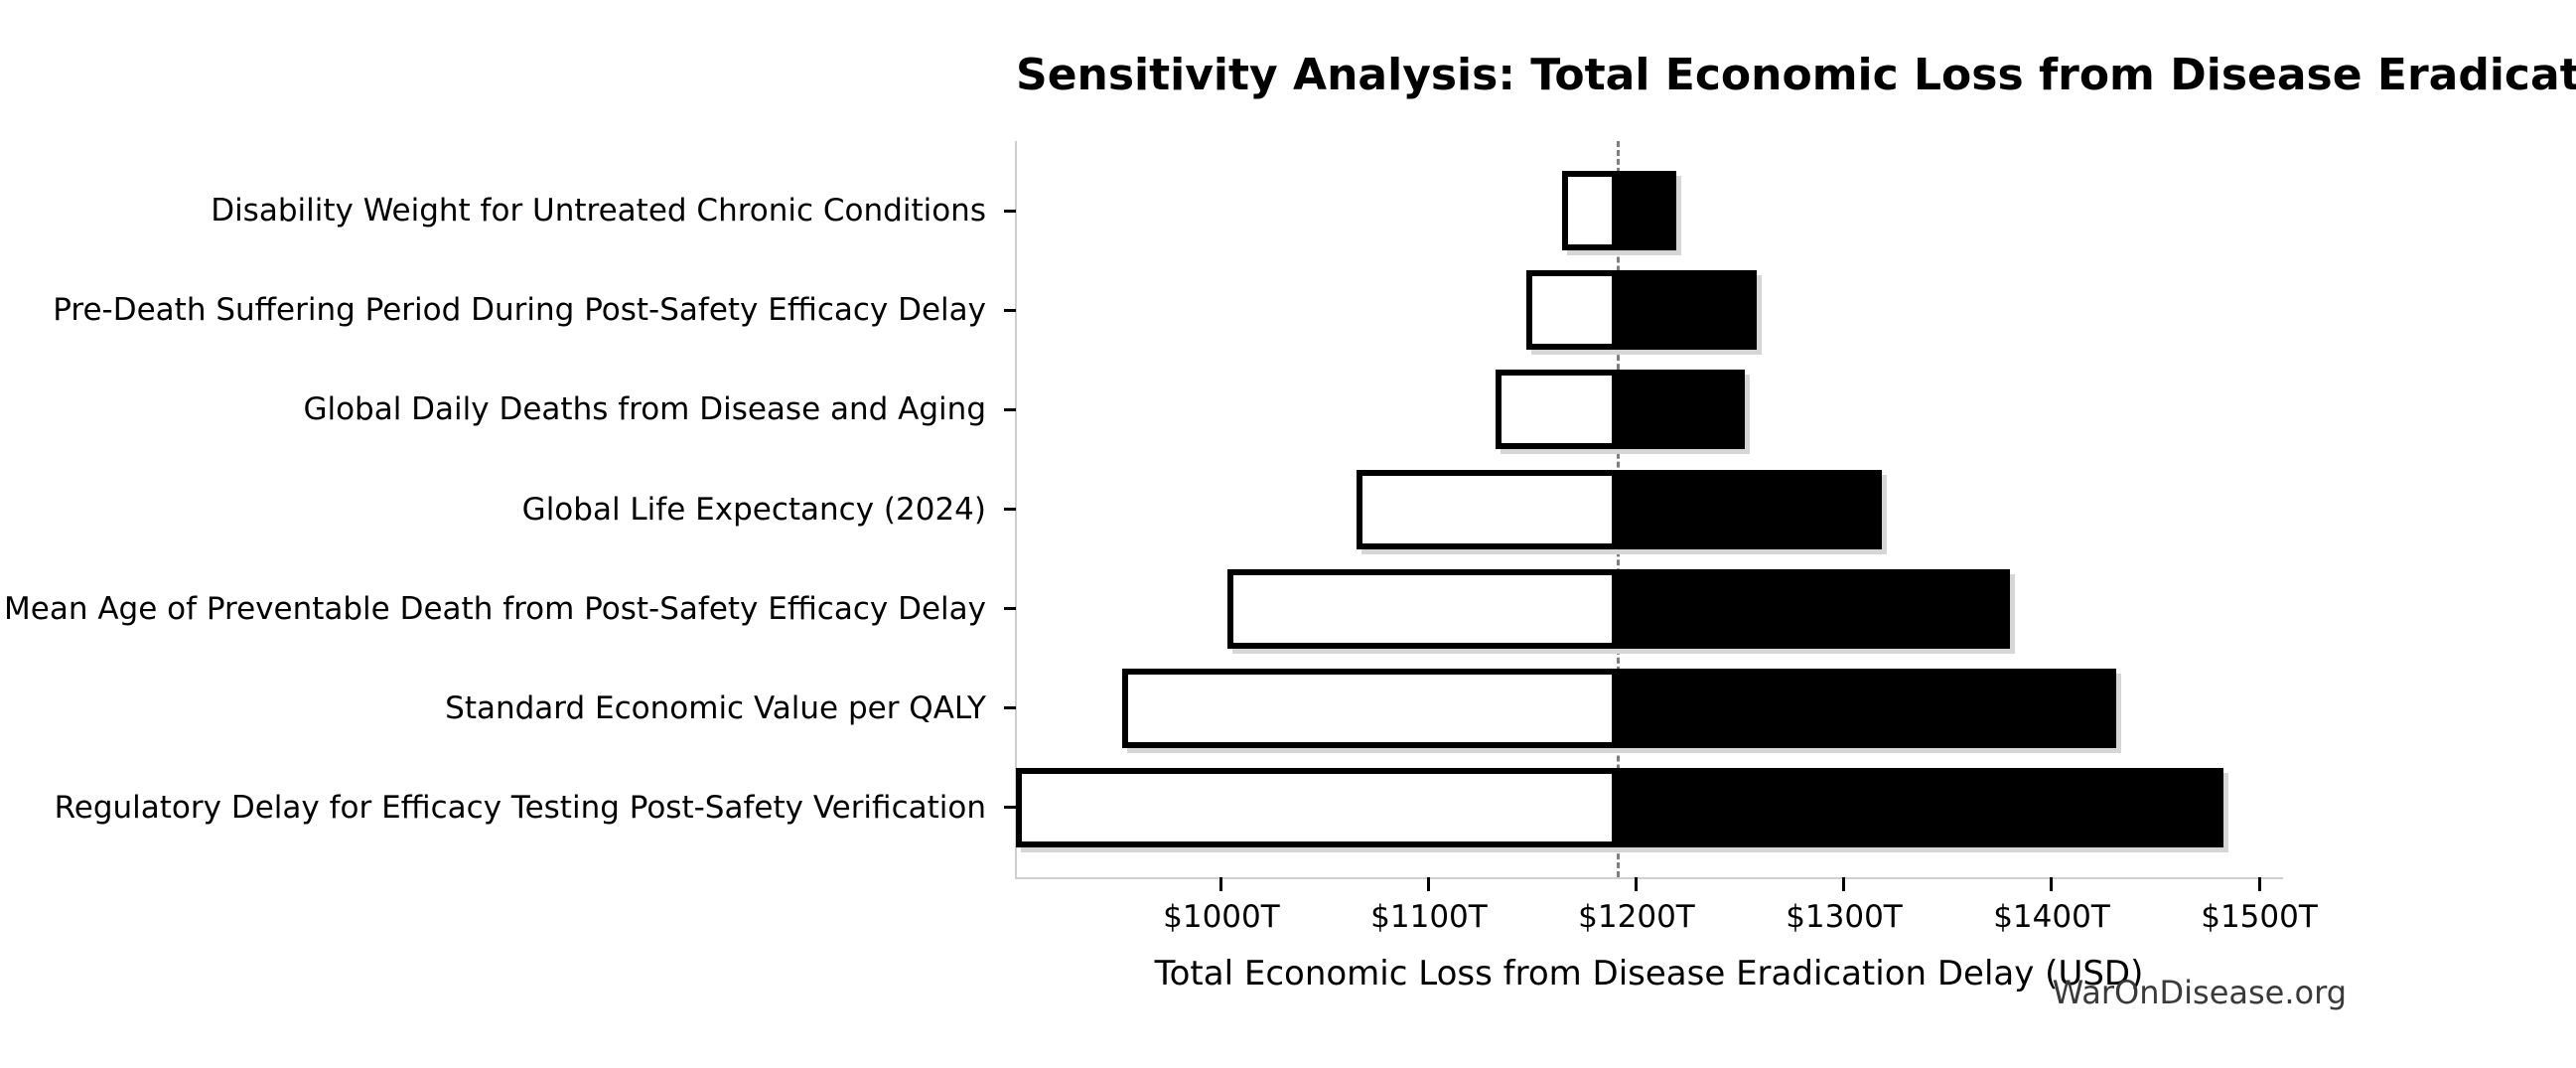  What do you see at coordinates (2199, 993) in the screenshot?
I see `watermark: WarOnDisease.org` at bounding box center [2199, 993].